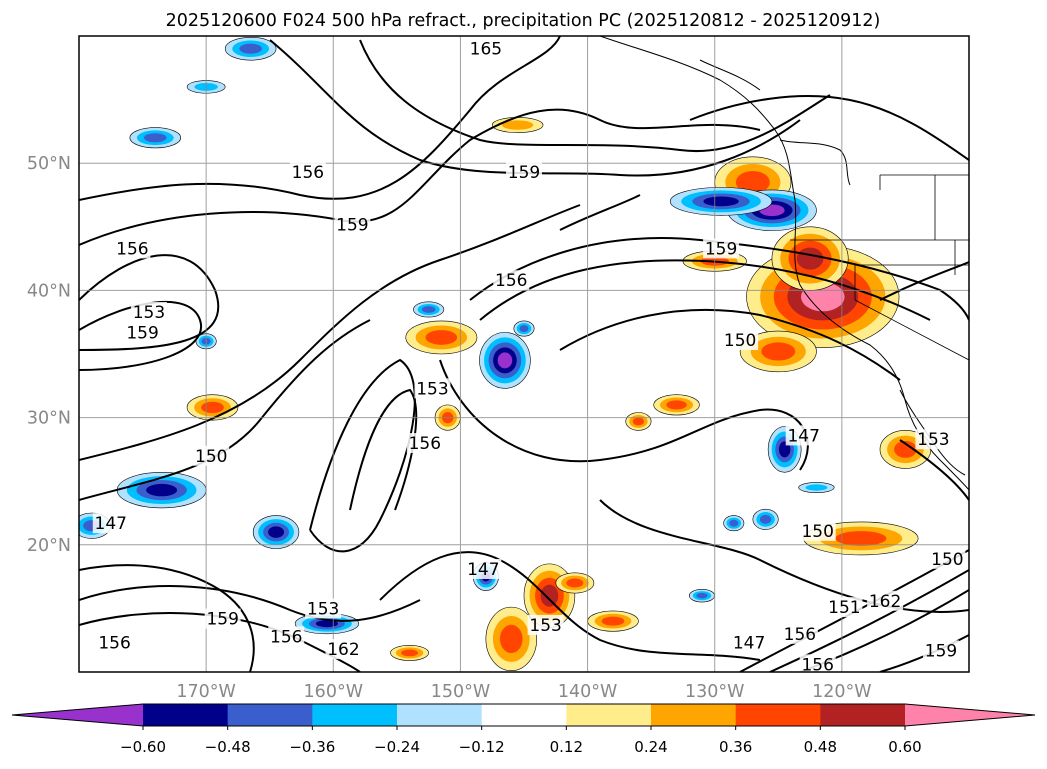 This screenshot has width=1047, height=769. Describe the element at coordinates (714, 692) in the screenshot. I see `longitude-label: 130°W` at that location.